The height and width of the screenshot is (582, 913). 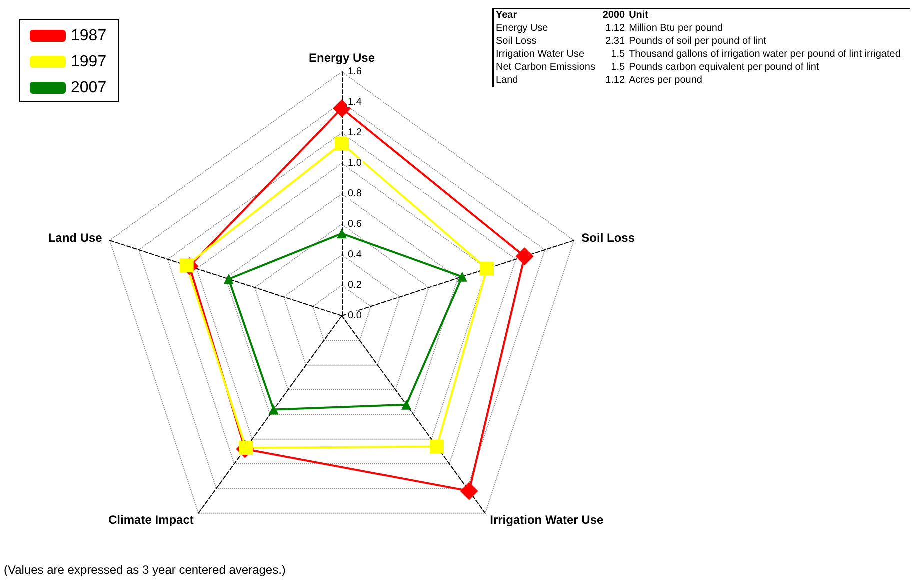 What do you see at coordinates (355, 194) in the screenshot?
I see `y-tick-label: 0.8` at bounding box center [355, 194].